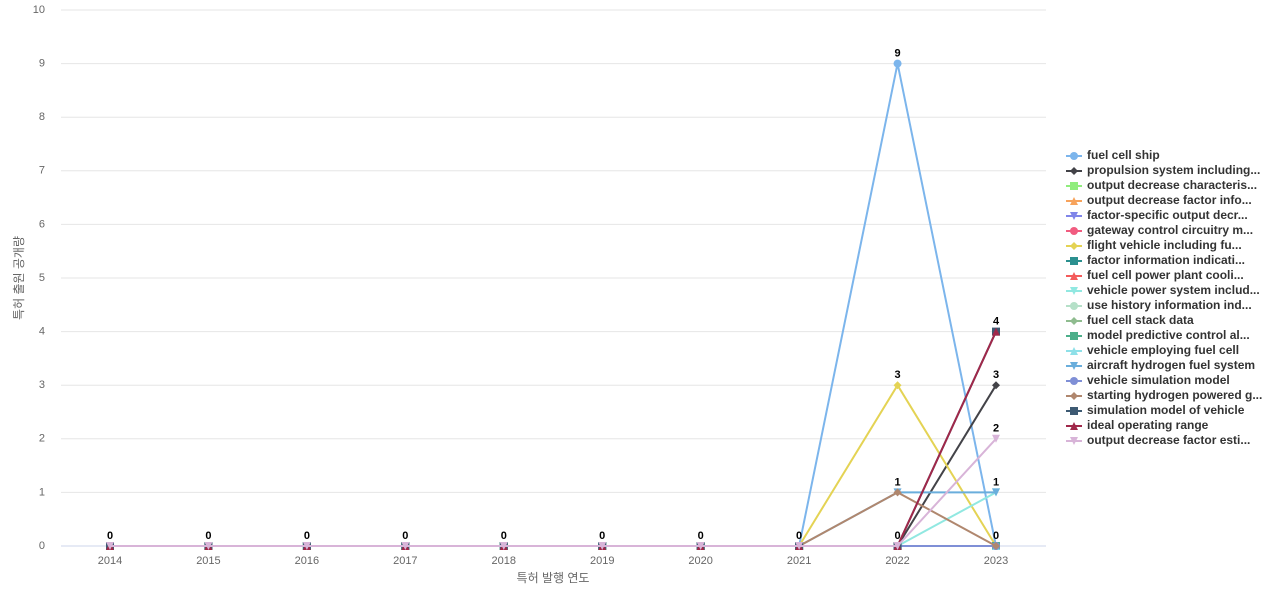 The width and height of the screenshot is (1280, 600). What do you see at coordinates (42, 224) in the screenshot?
I see `y-tick-label: 6` at bounding box center [42, 224].